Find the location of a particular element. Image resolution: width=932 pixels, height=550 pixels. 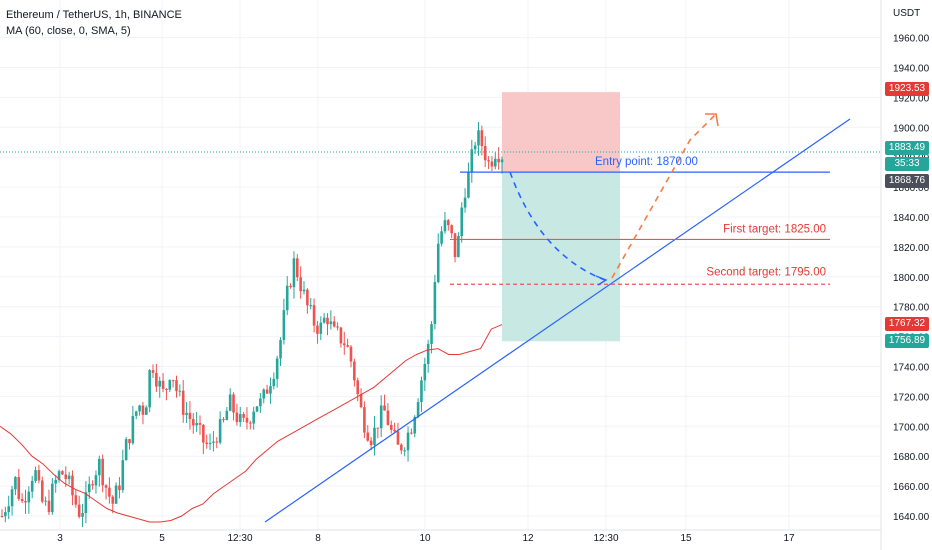

y-tick-label: 1680.00 is located at coordinates (911, 457).